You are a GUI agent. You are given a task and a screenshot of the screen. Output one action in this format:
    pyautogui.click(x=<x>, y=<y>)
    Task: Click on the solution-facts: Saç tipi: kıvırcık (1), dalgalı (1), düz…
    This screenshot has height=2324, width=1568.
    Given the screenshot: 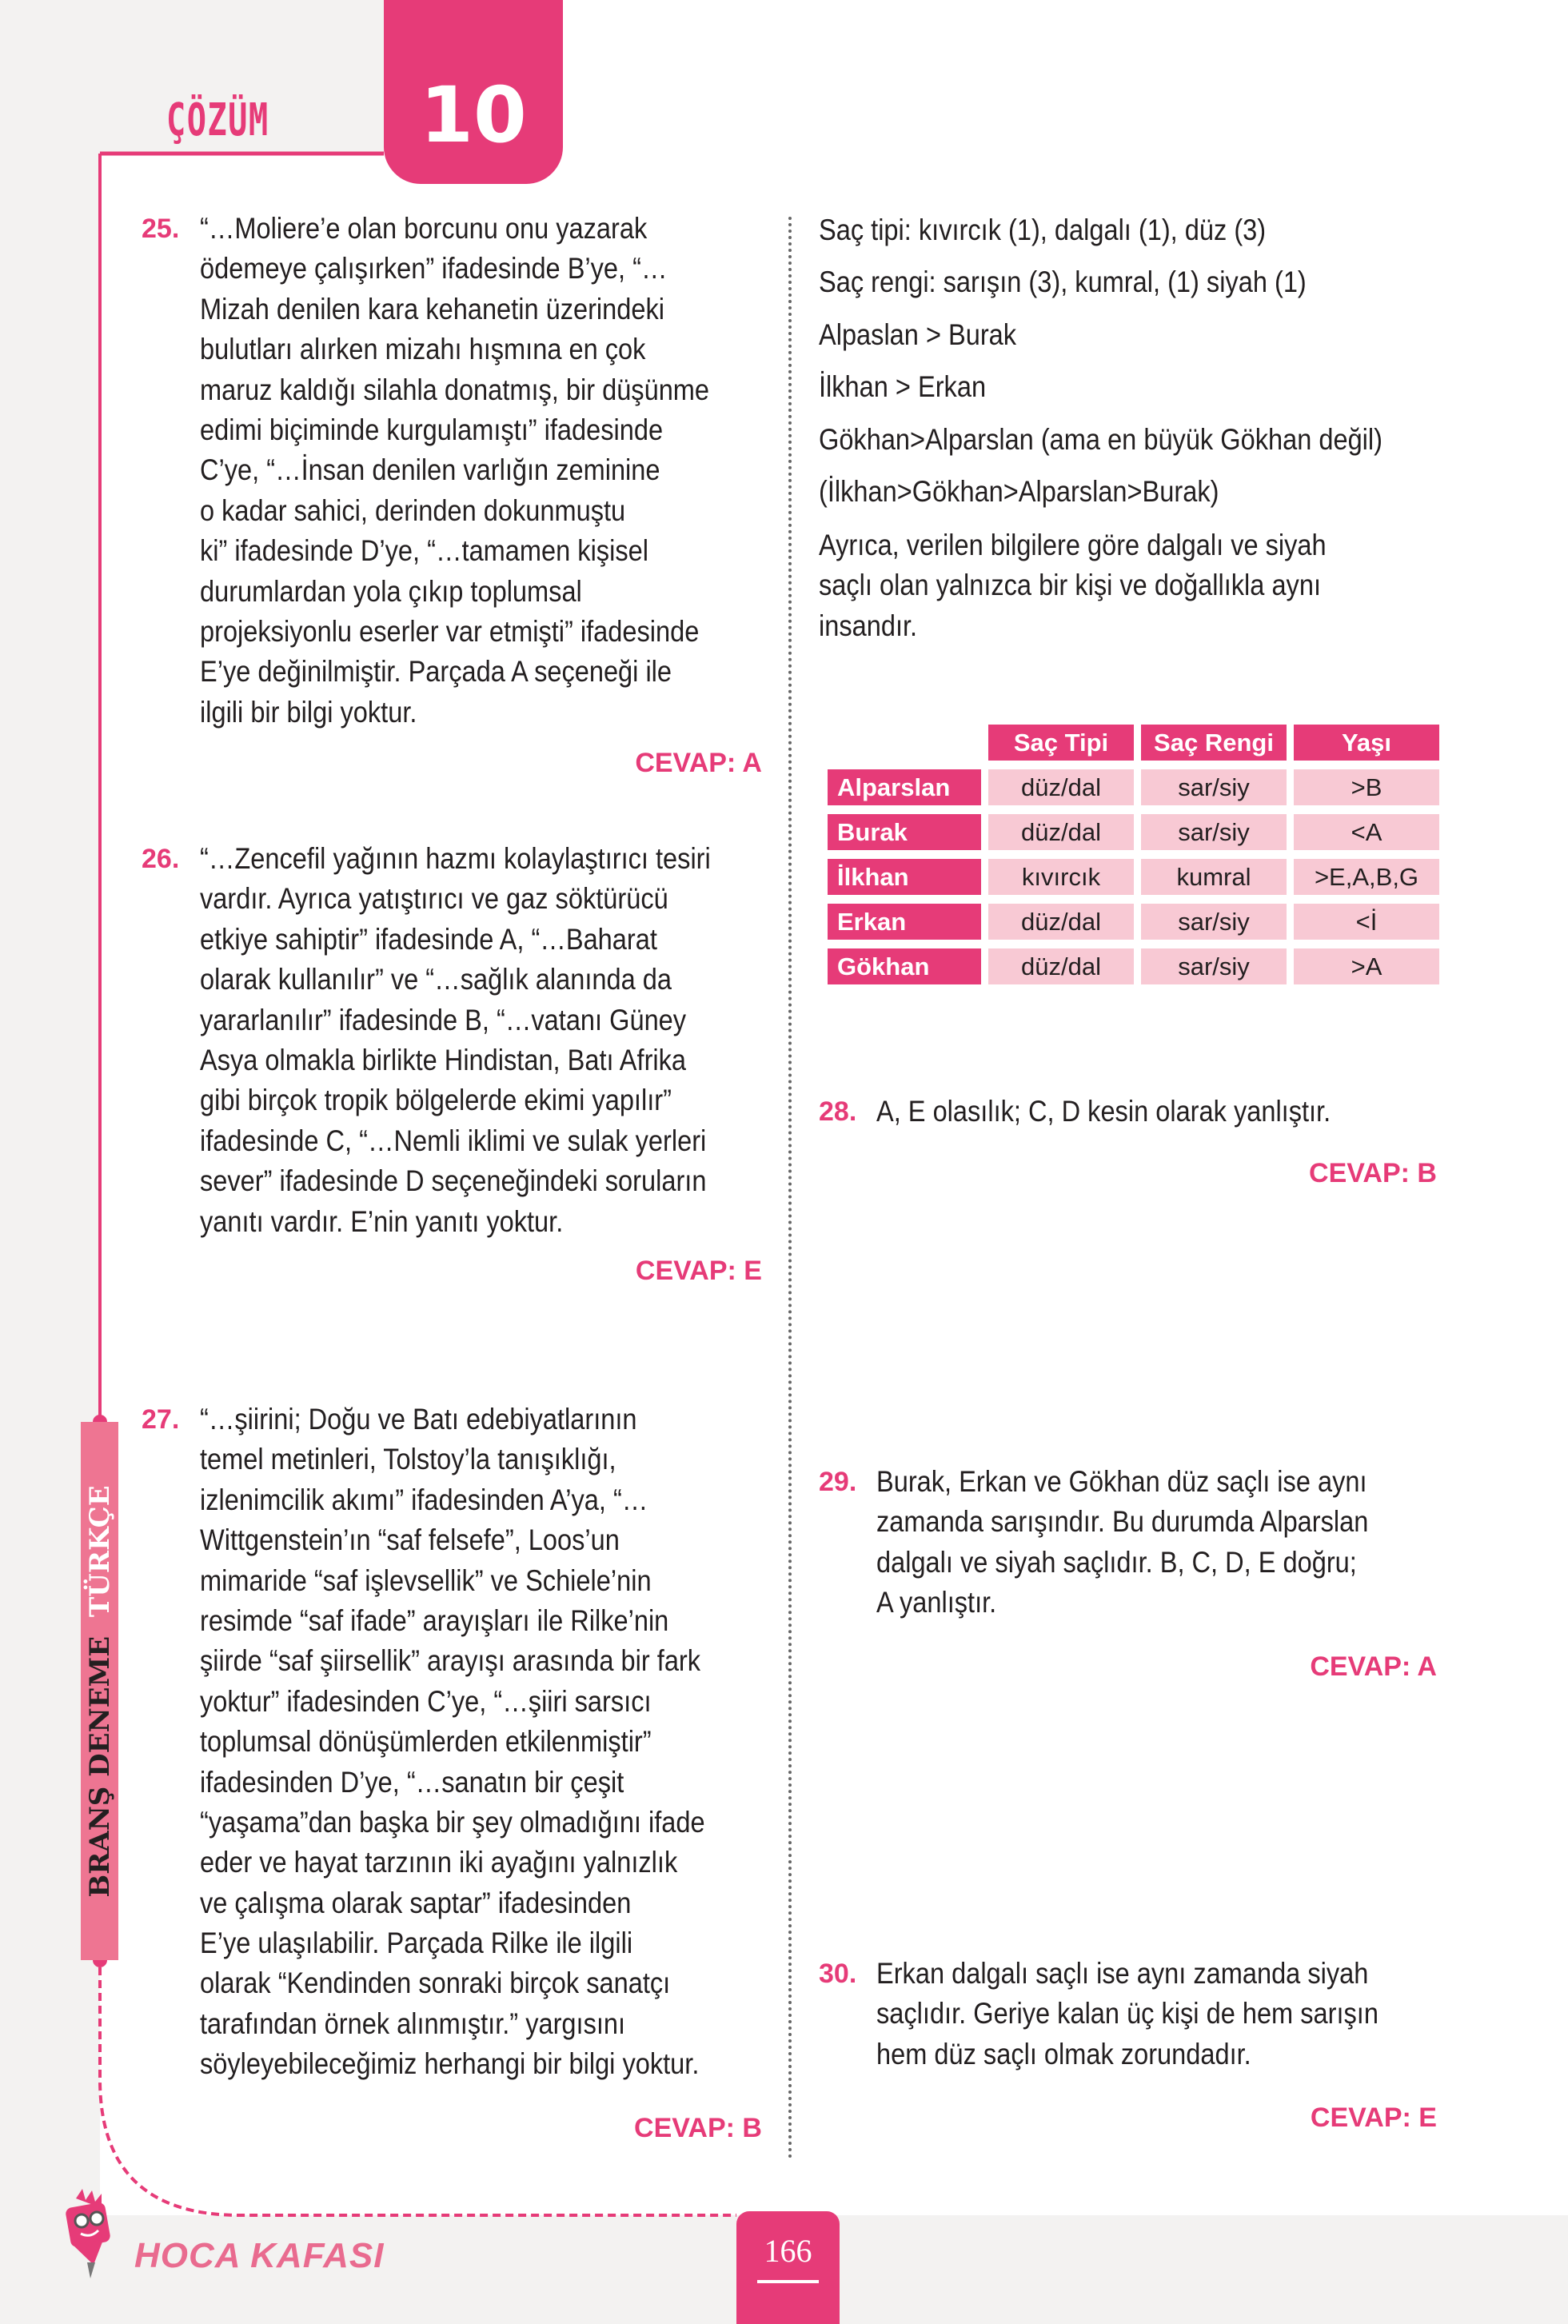 What is the action you would take?
    pyautogui.click(x=1139, y=367)
    